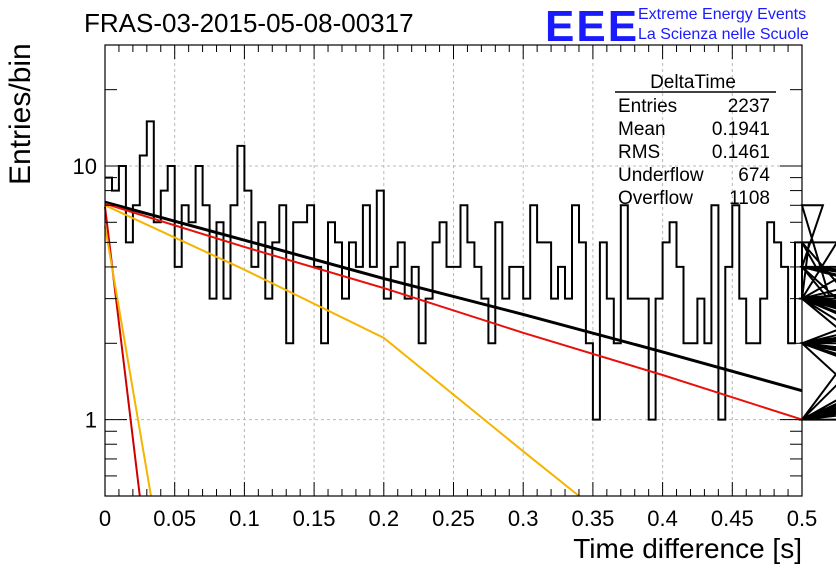 The width and height of the screenshot is (836, 572). Describe the element at coordinates (639, 152) in the screenshot. I see `stats-label: RMS` at that location.